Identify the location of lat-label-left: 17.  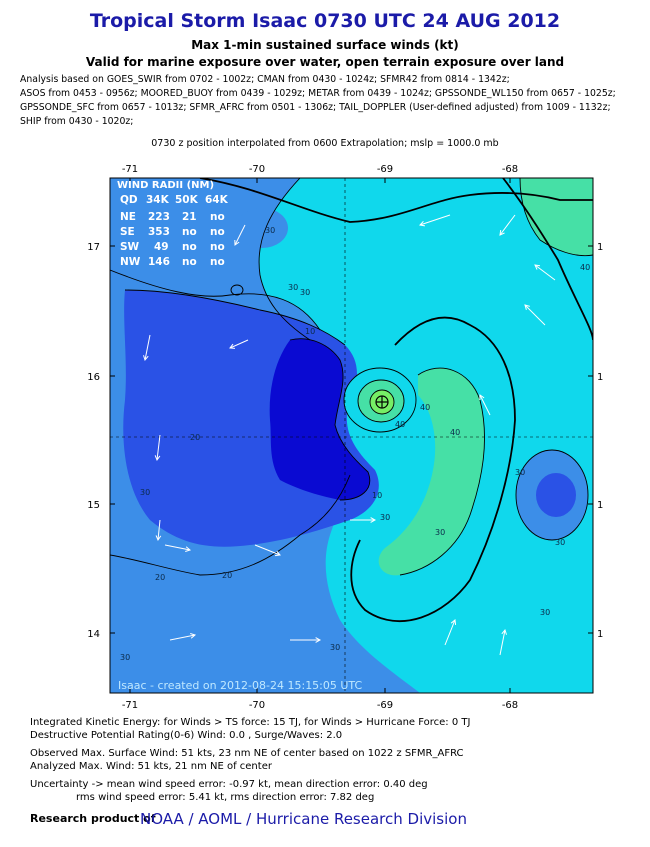
(93, 247).